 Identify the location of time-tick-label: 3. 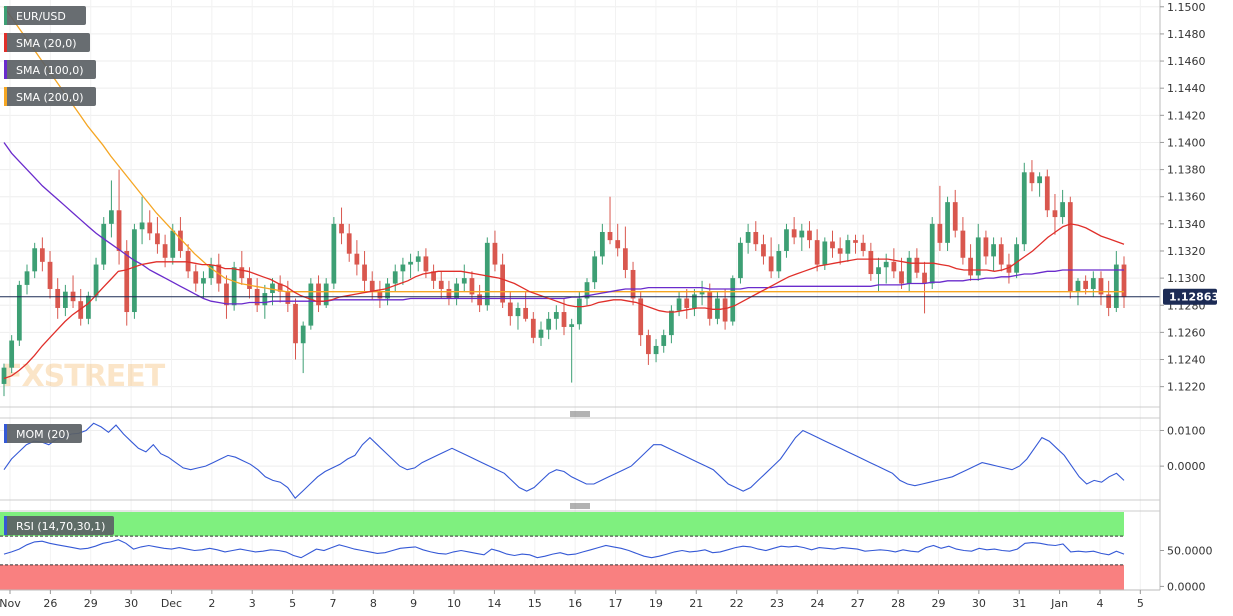
(252, 603).